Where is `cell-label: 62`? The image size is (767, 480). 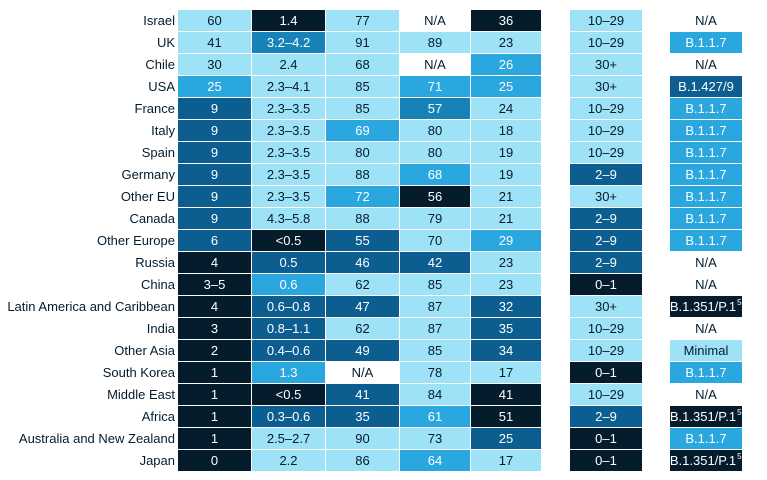
cell-label: 62 is located at coordinates (362, 284).